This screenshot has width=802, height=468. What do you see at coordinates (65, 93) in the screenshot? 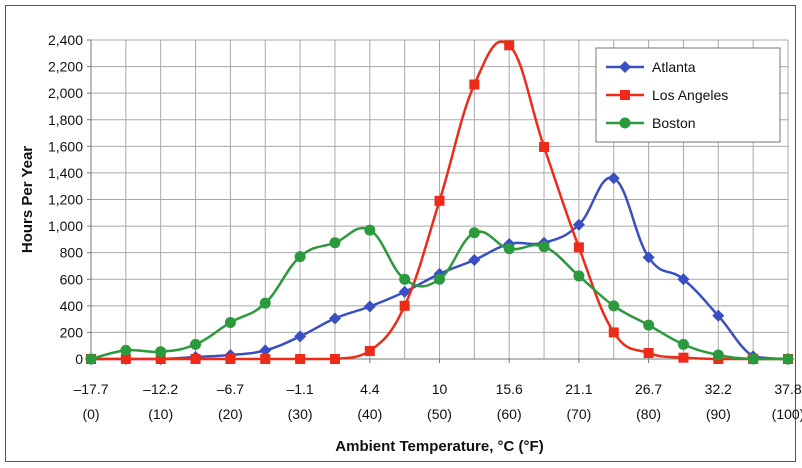
I see `y-tick-label: 2,000` at bounding box center [65, 93].